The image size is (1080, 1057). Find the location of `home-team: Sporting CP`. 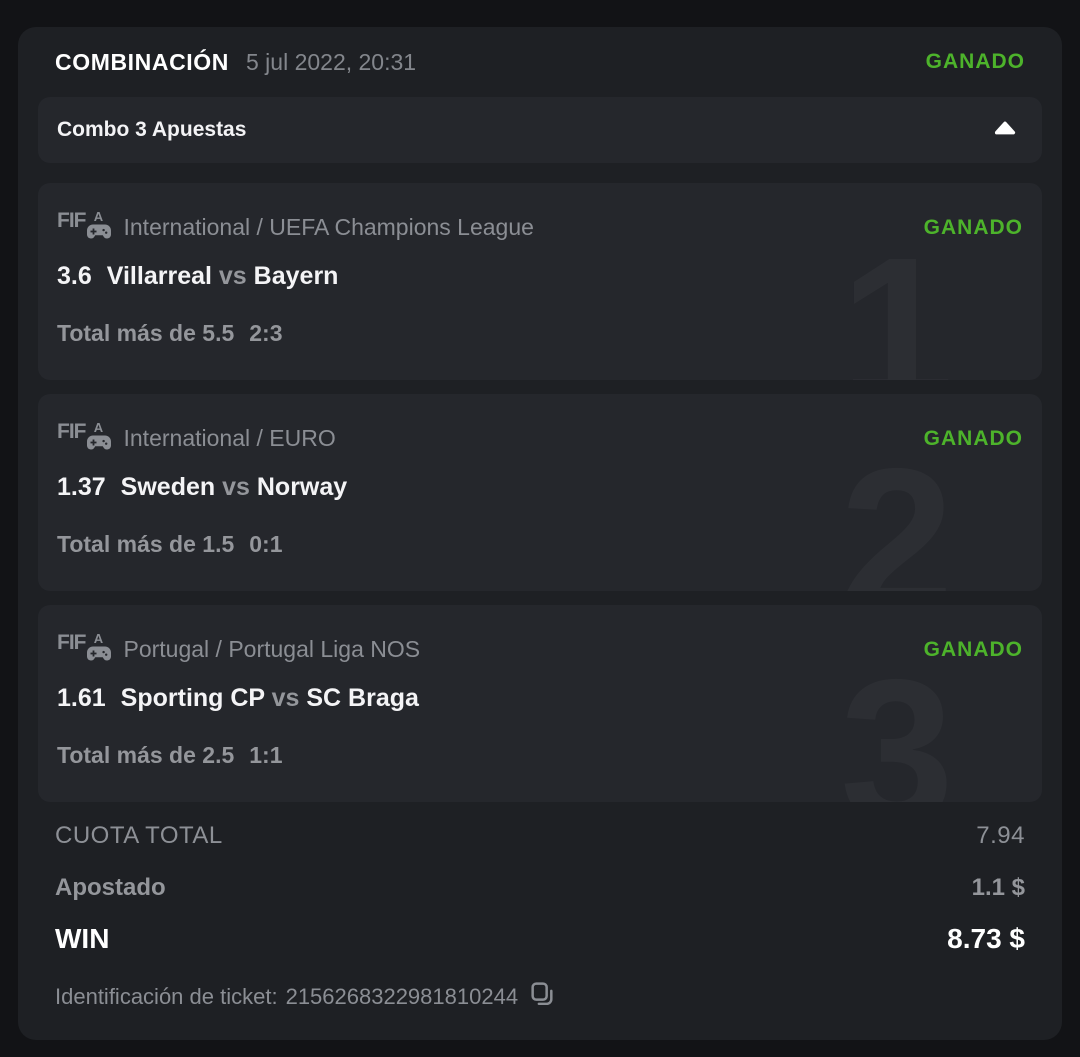

home-team: Sporting CP is located at coordinates (192, 698).